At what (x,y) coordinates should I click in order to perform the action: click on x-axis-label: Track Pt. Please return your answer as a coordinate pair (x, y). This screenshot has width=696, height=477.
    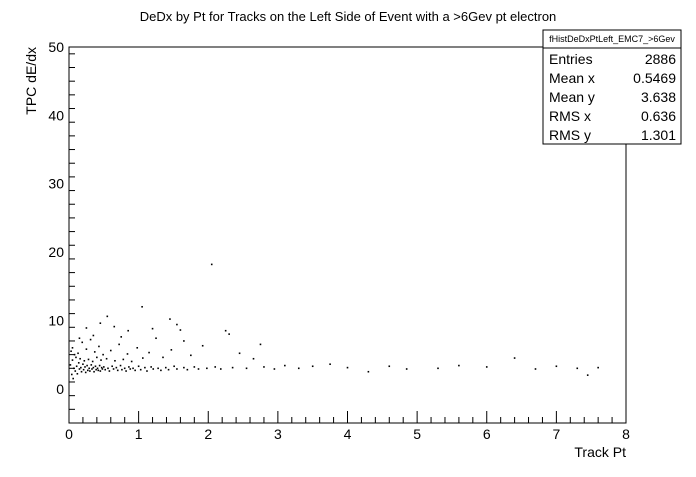
    Looking at the image, I should click on (600, 452).